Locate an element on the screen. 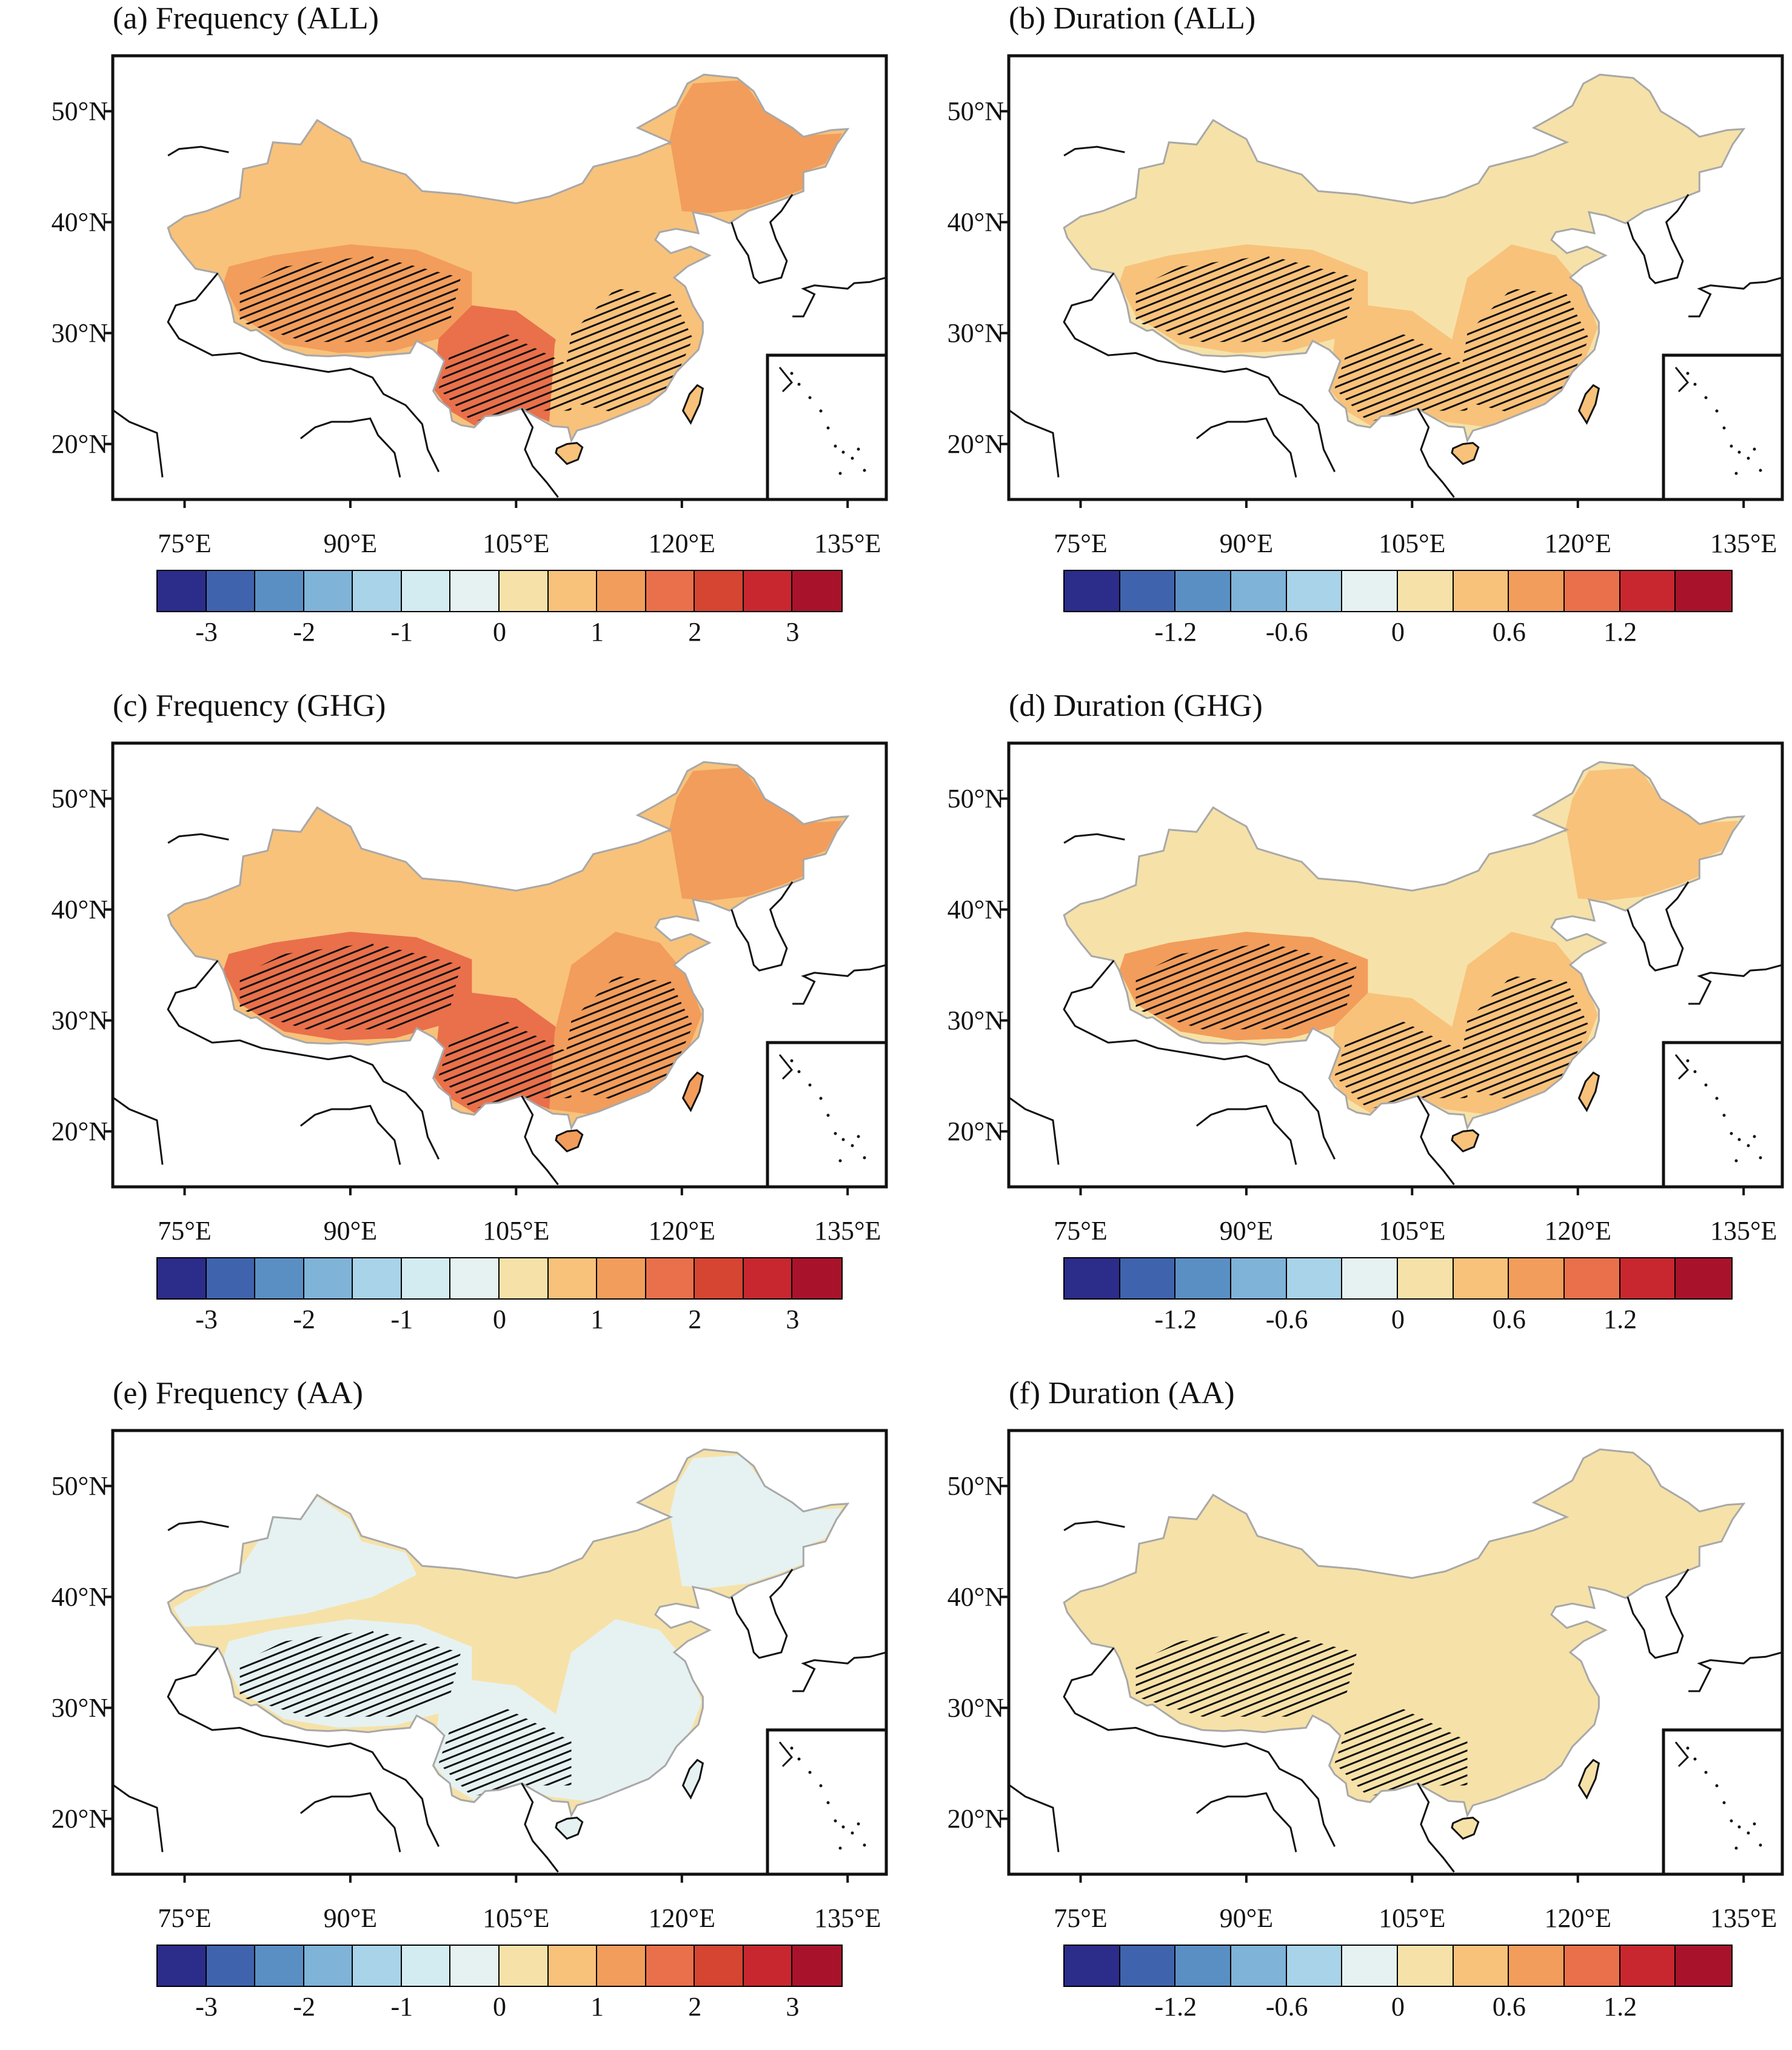 This screenshot has height=2050, width=1792. region-north is located at coordinates (549, 887).